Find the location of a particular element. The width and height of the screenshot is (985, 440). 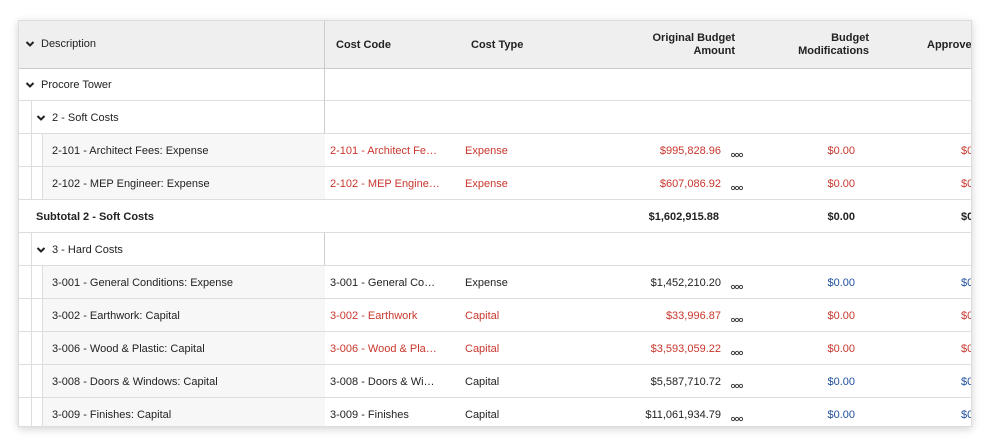

original-budget: $995,828.96 is located at coordinates (690, 151).